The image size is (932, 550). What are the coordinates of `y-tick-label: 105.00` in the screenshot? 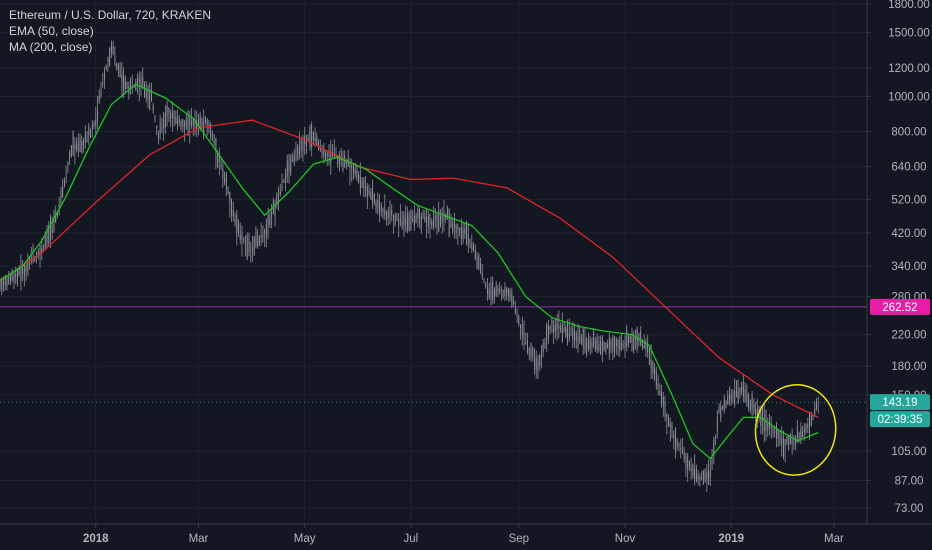 It's located at (908, 452).